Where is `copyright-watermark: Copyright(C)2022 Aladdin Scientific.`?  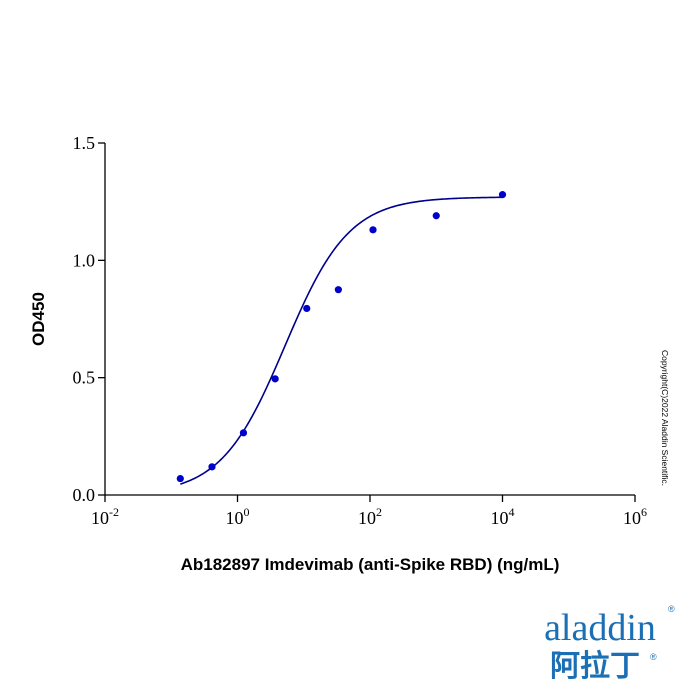 copyright-watermark: Copyright(C)2022 Aladdin Scientific. is located at coordinates (665, 418).